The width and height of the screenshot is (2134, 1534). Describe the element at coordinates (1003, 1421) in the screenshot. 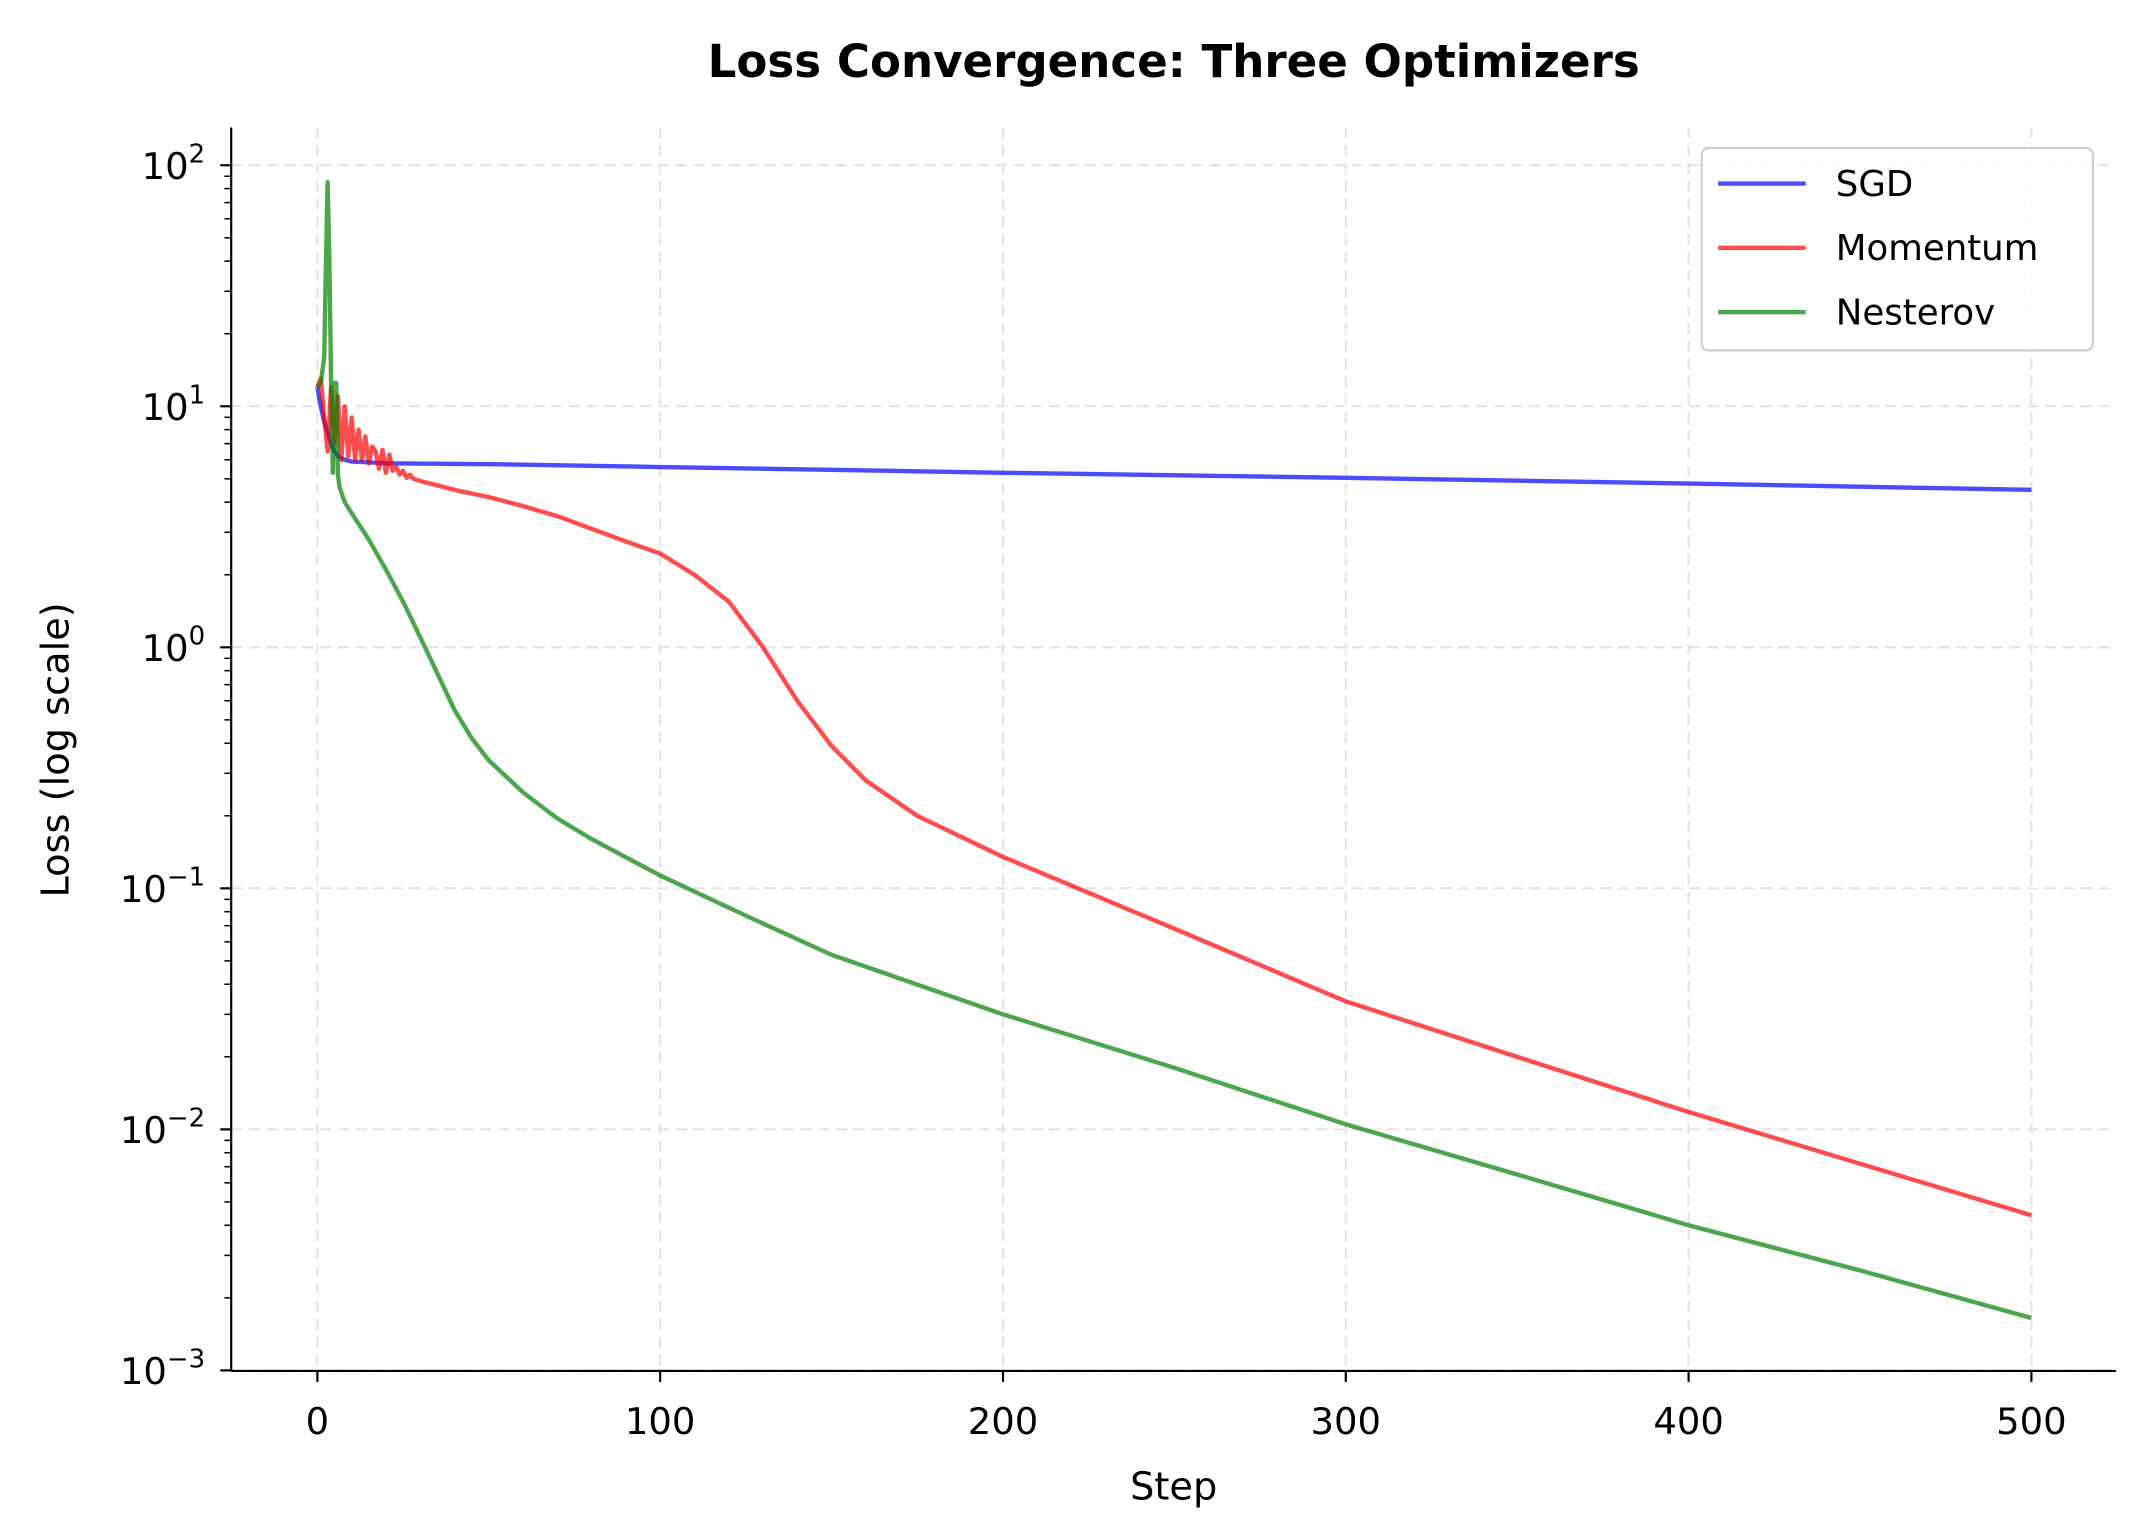

I see `x-tick-label: 200` at that location.